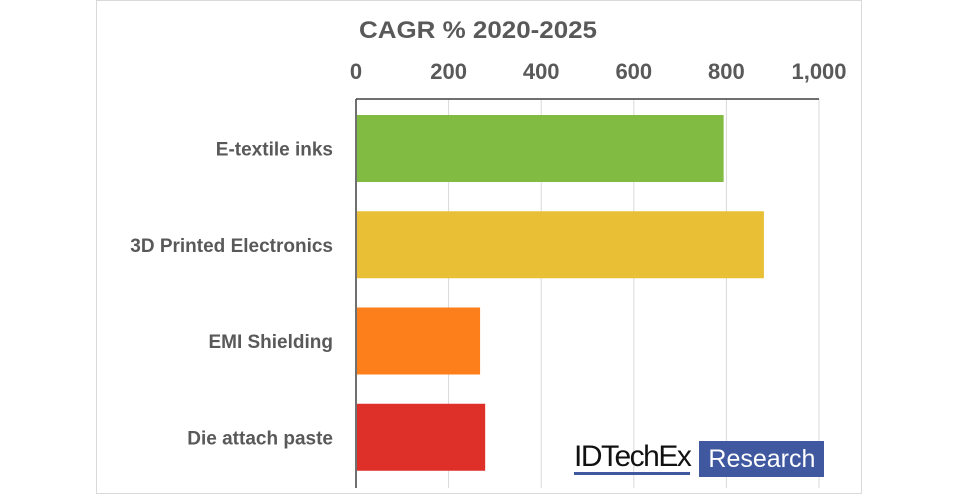 The image size is (957, 501). What do you see at coordinates (270, 342) in the screenshot?
I see `category-label: EMI Shielding` at bounding box center [270, 342].